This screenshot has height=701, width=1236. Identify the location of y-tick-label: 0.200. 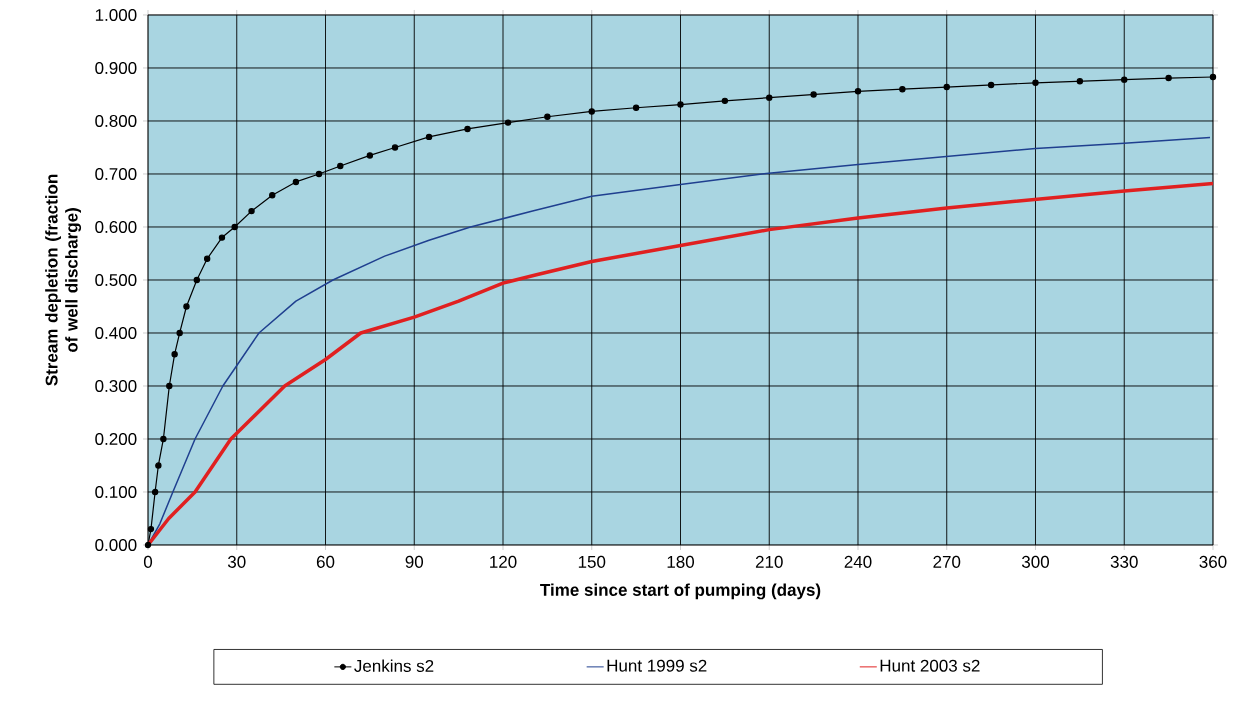
(116, 439).